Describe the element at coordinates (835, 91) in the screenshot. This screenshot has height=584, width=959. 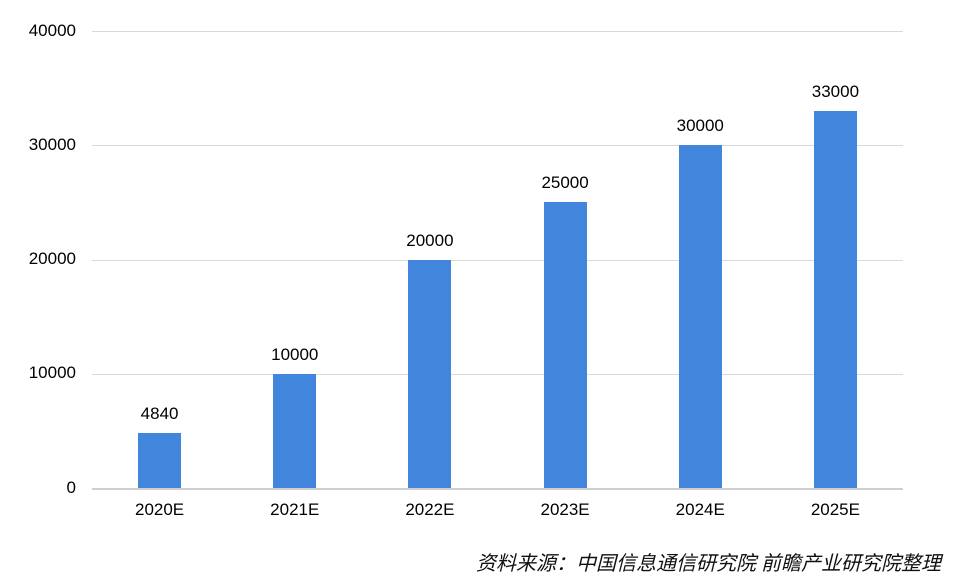
I see `bar-value-label: 33000` at that location.